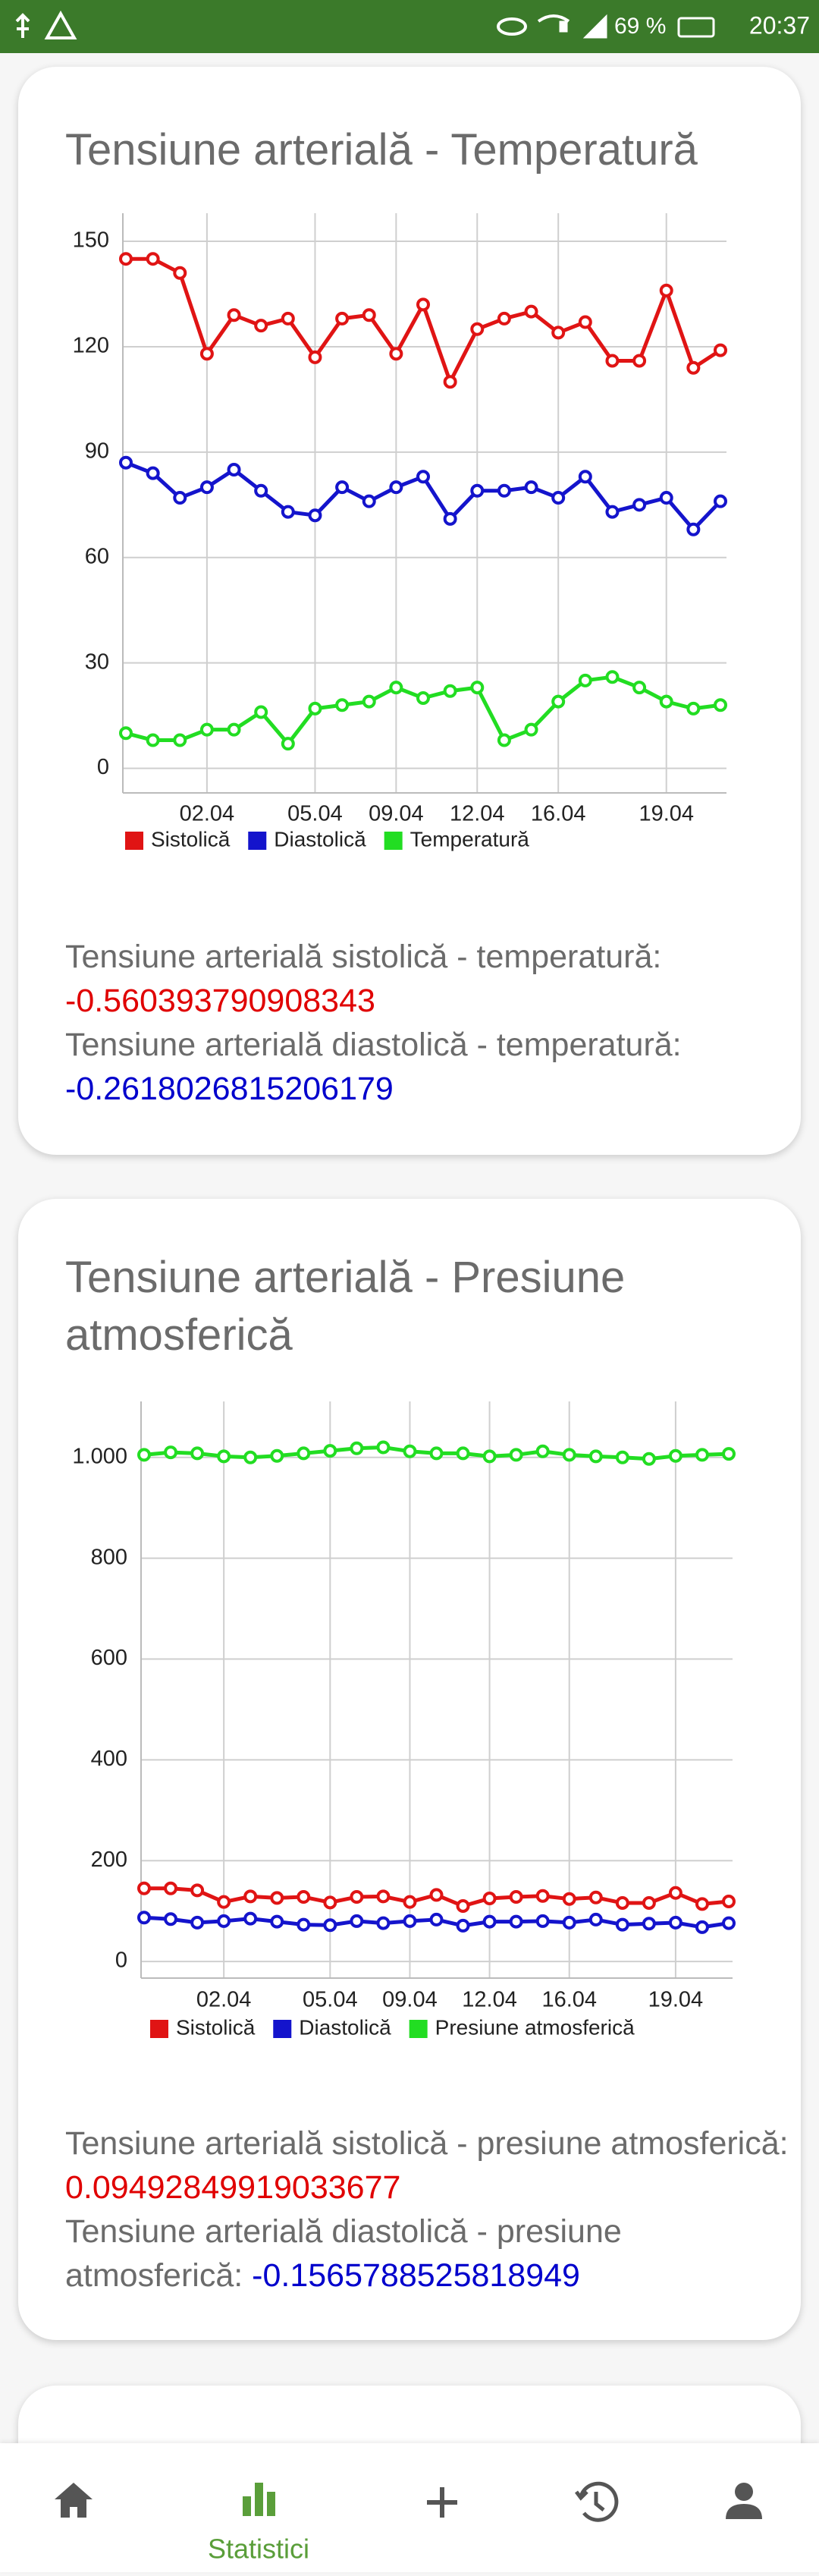  I want to click on x-tick-label: 05.04, so click(315, 814).